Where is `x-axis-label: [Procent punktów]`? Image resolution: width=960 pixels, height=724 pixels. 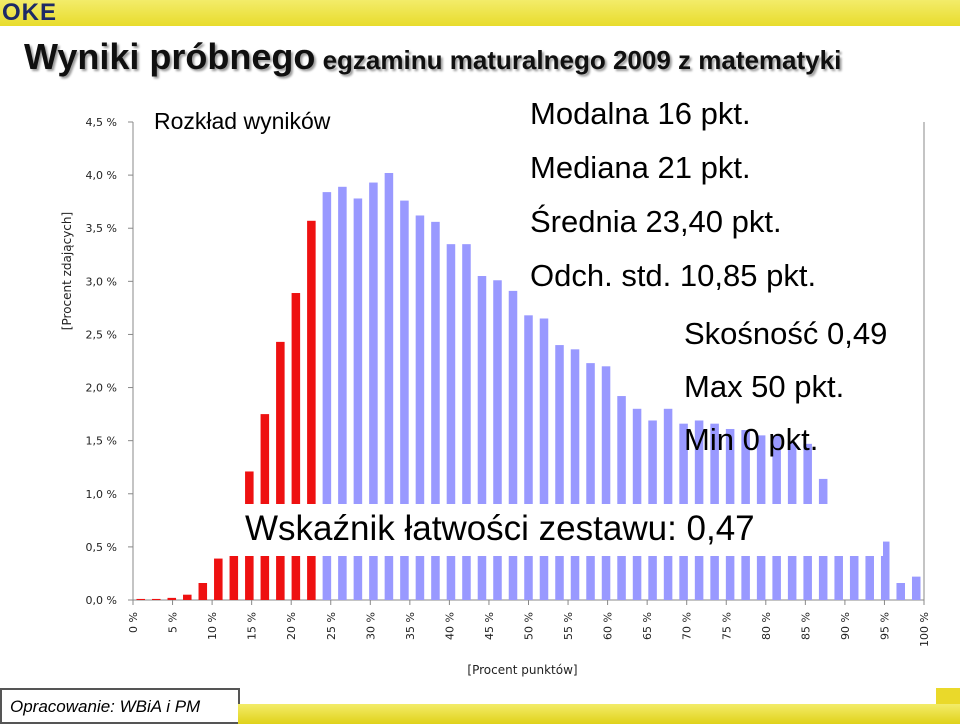
x-axis-label: [Procent punktów] is located at coordinates (522, 670).